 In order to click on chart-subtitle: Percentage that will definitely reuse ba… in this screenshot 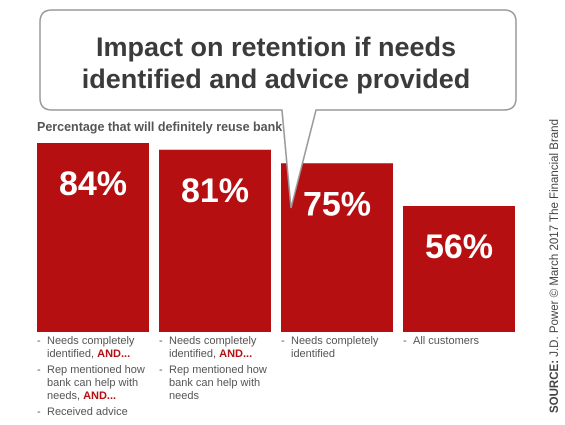, I will do `click(160, 127)`.